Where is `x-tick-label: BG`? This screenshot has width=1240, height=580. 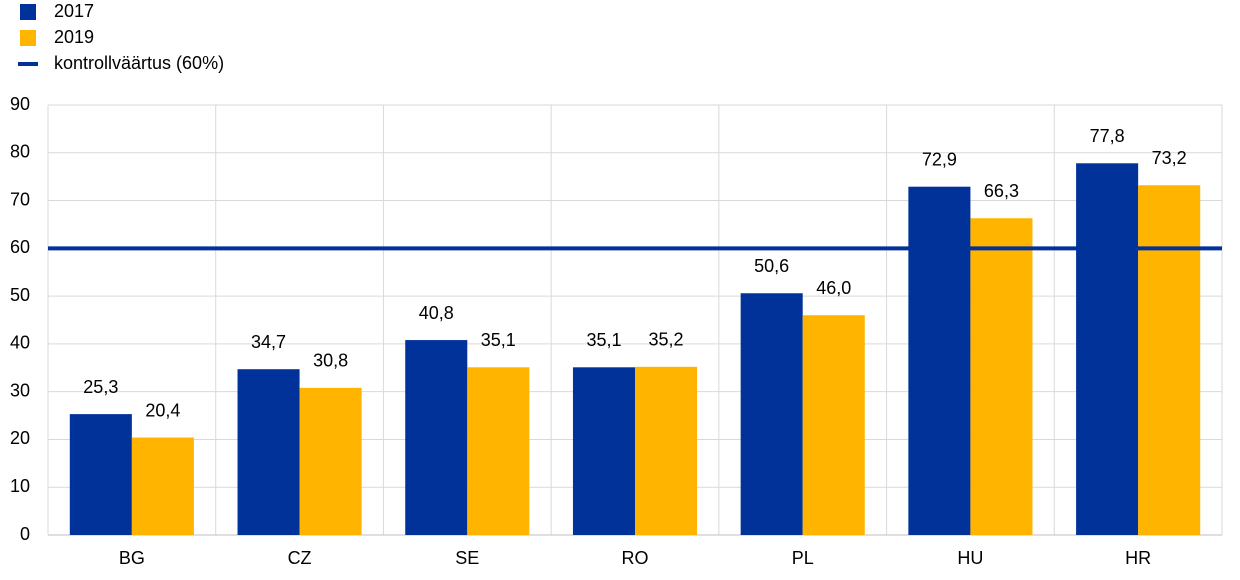 x-tick-label: BG is located at coordinates (132, 558).